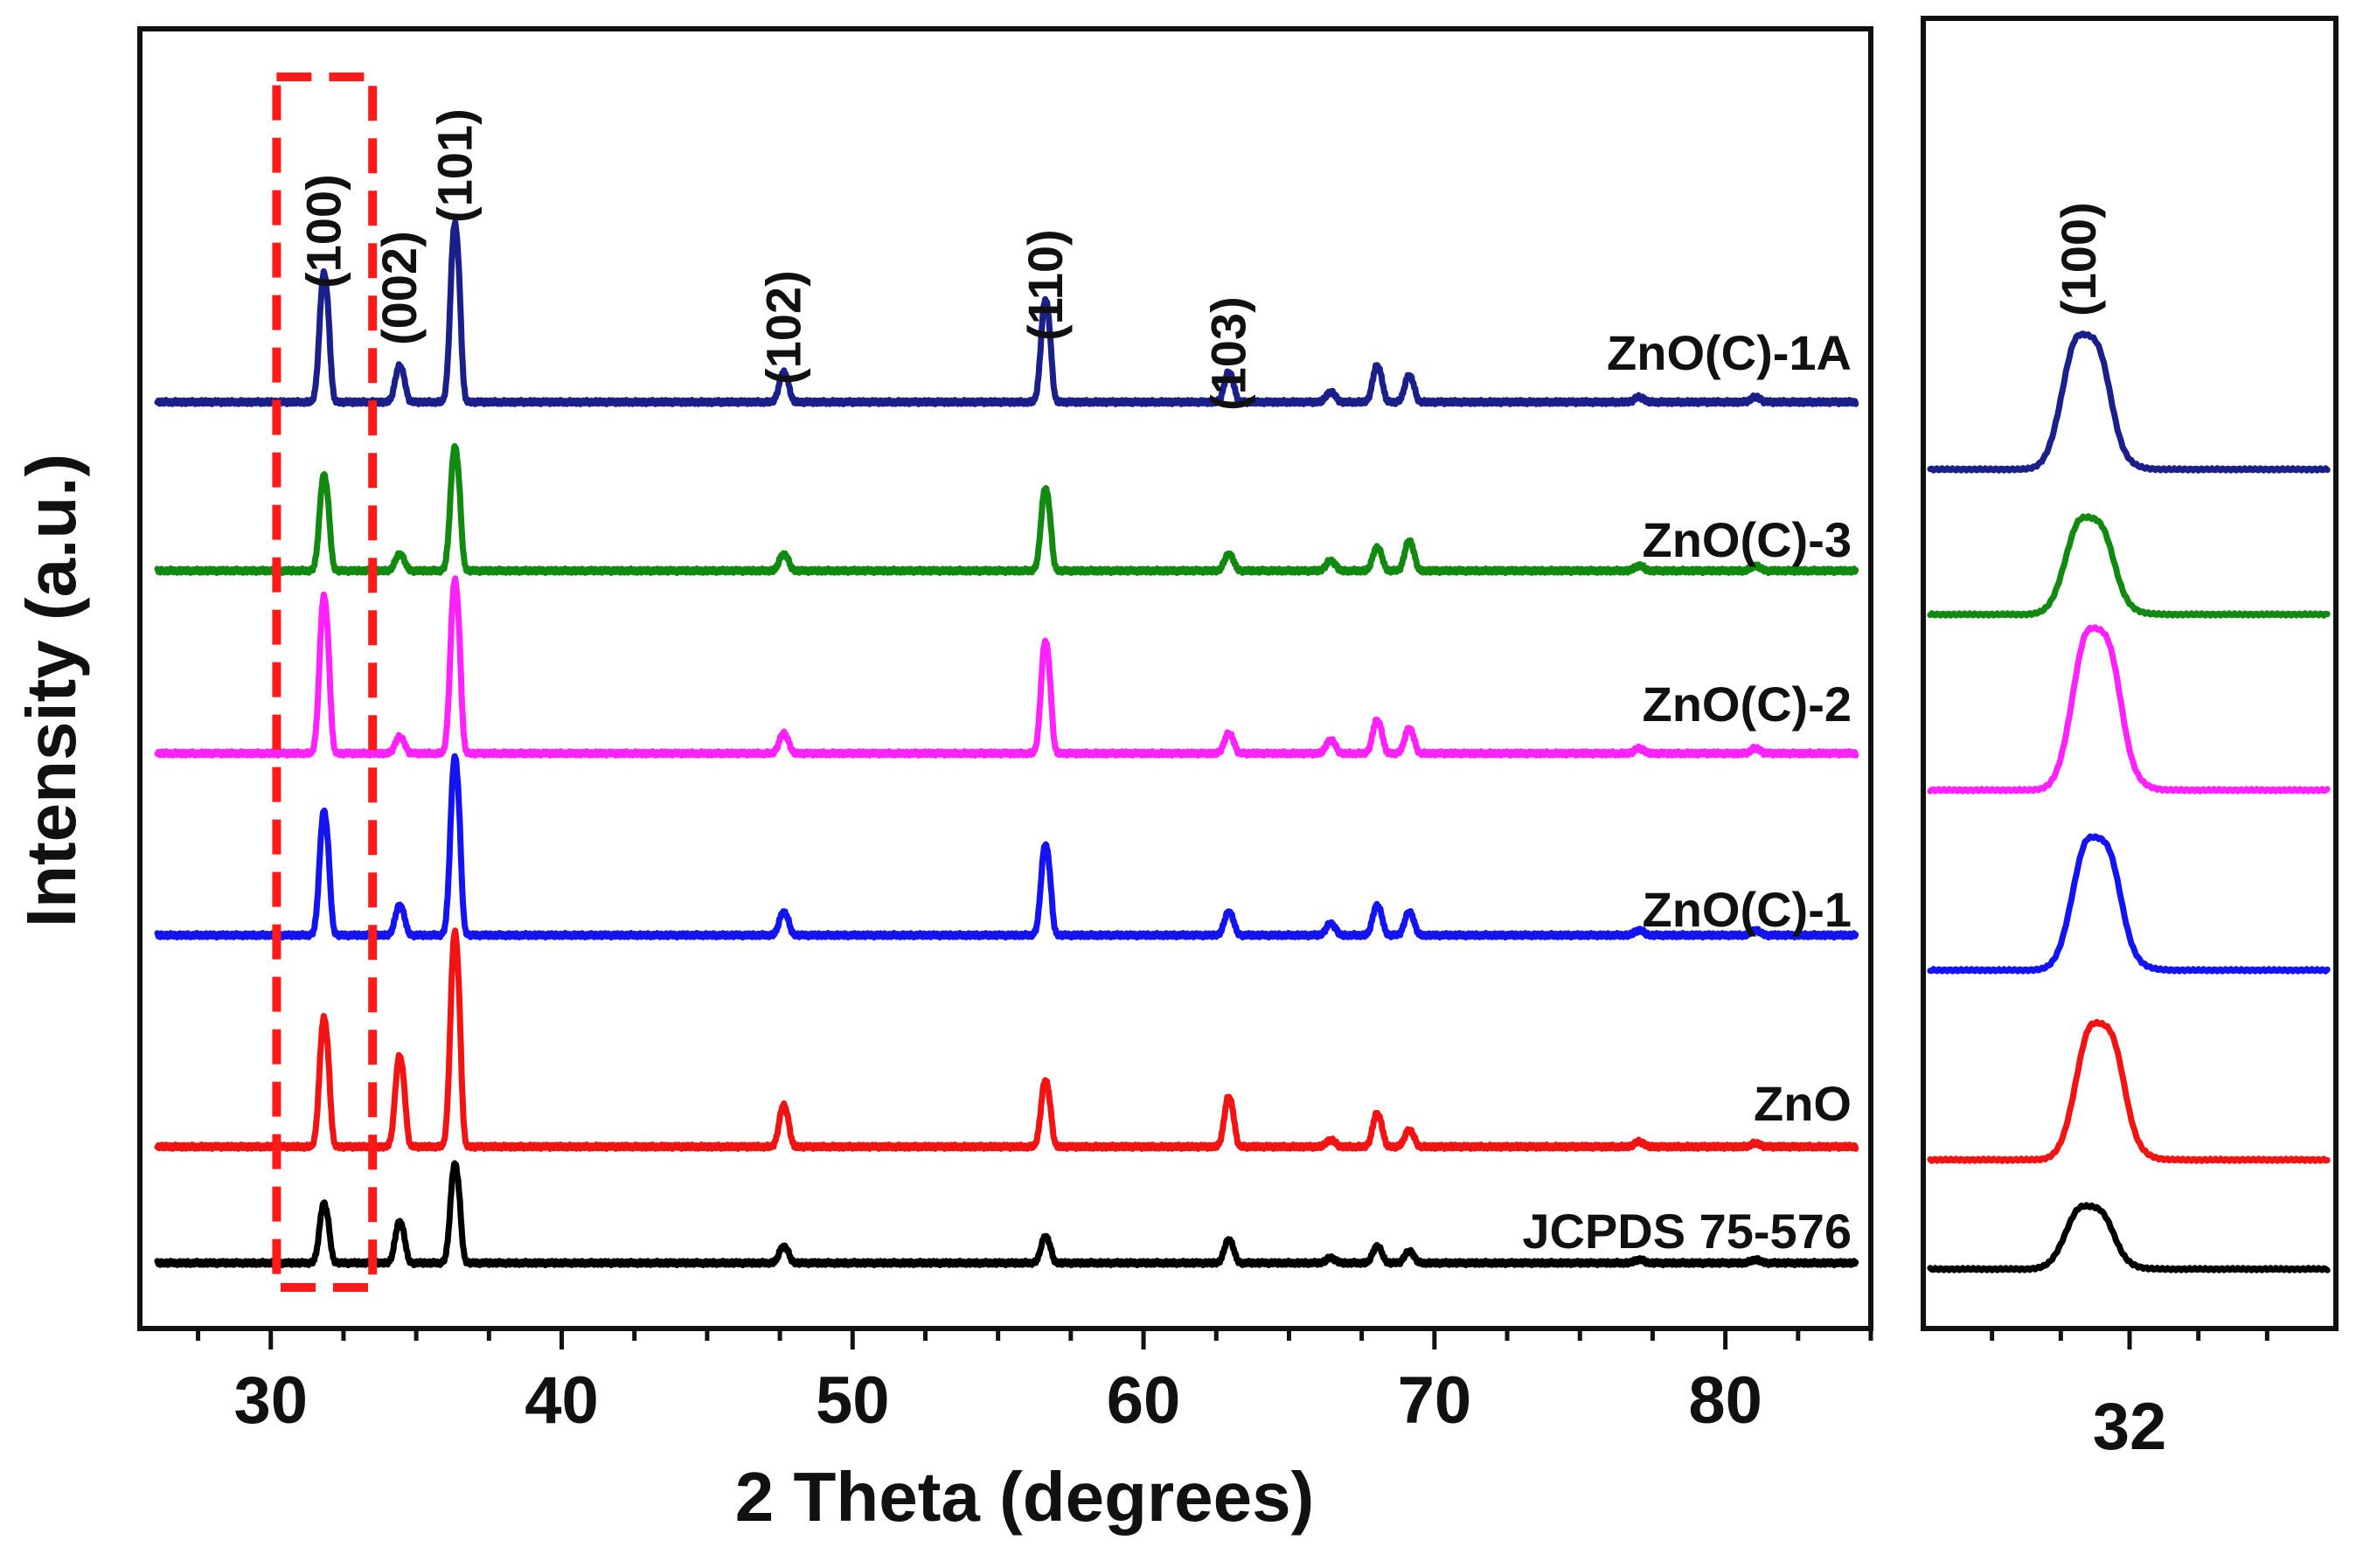 The image size is (2356, 1568). I want to click on x-tick-label-60: 60, so click(1144, 1401).